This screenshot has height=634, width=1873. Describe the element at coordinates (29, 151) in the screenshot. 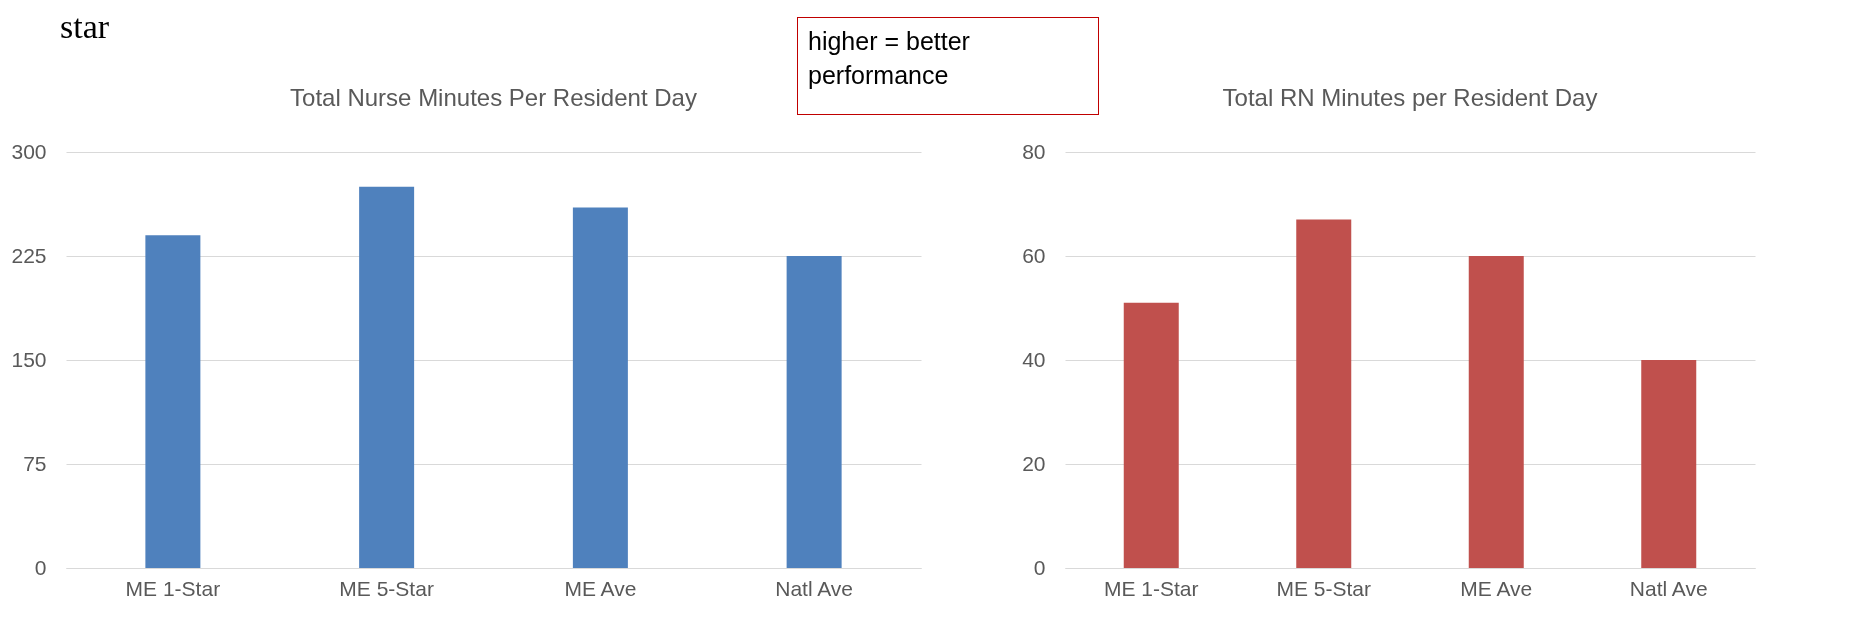

I see `y-tick-label: 300` at that location.